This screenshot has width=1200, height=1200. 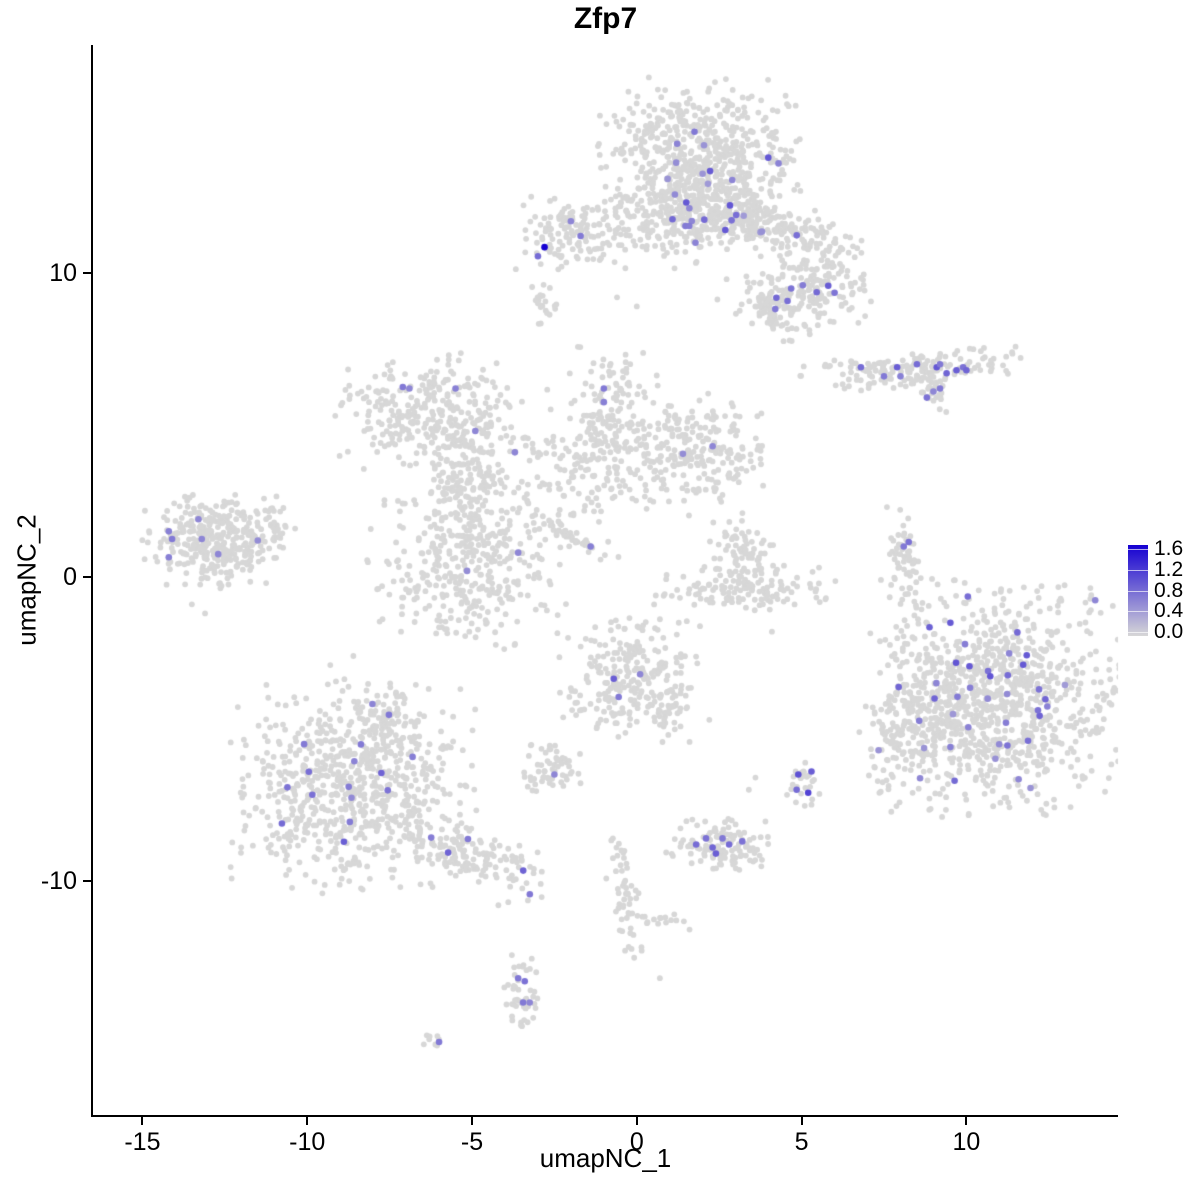 What do you see at coordinates (58, 880) in the screenshot?
I see `y-tick-label: -10` at bounding box center [58, 880].